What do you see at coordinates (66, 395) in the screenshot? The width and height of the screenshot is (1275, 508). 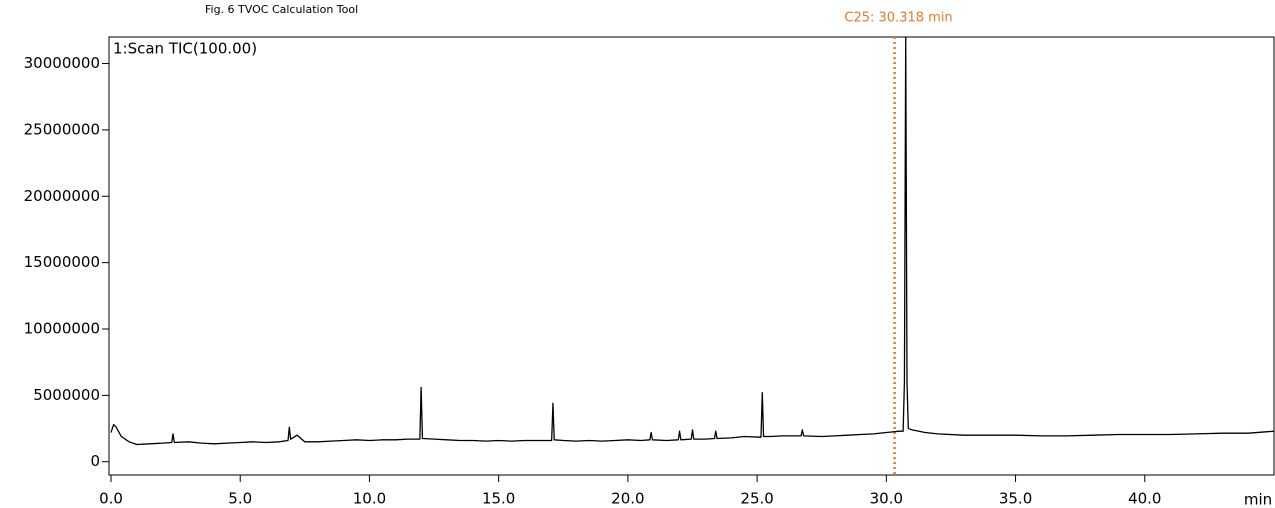 I see `y-tick-label: 5000000` at bounding box center [66, 395].